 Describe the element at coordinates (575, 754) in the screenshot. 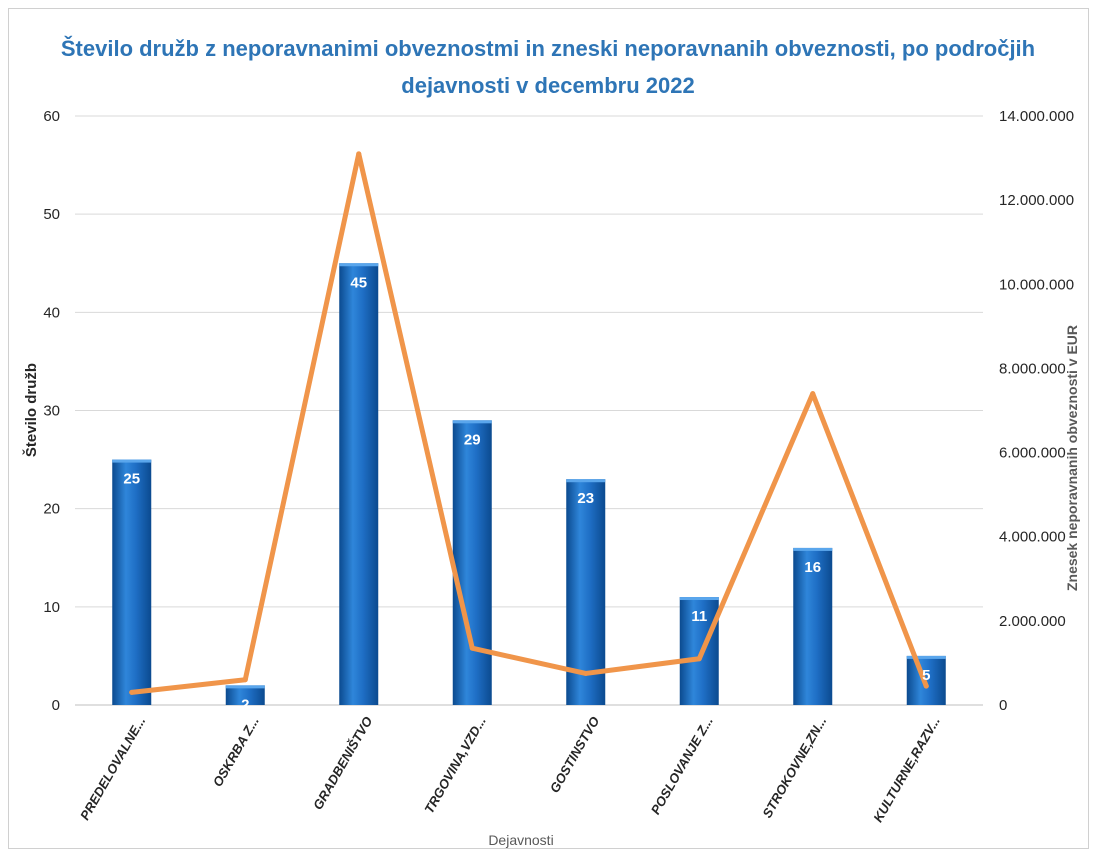

I see `category-label: GOSTINSTVO` at that location.